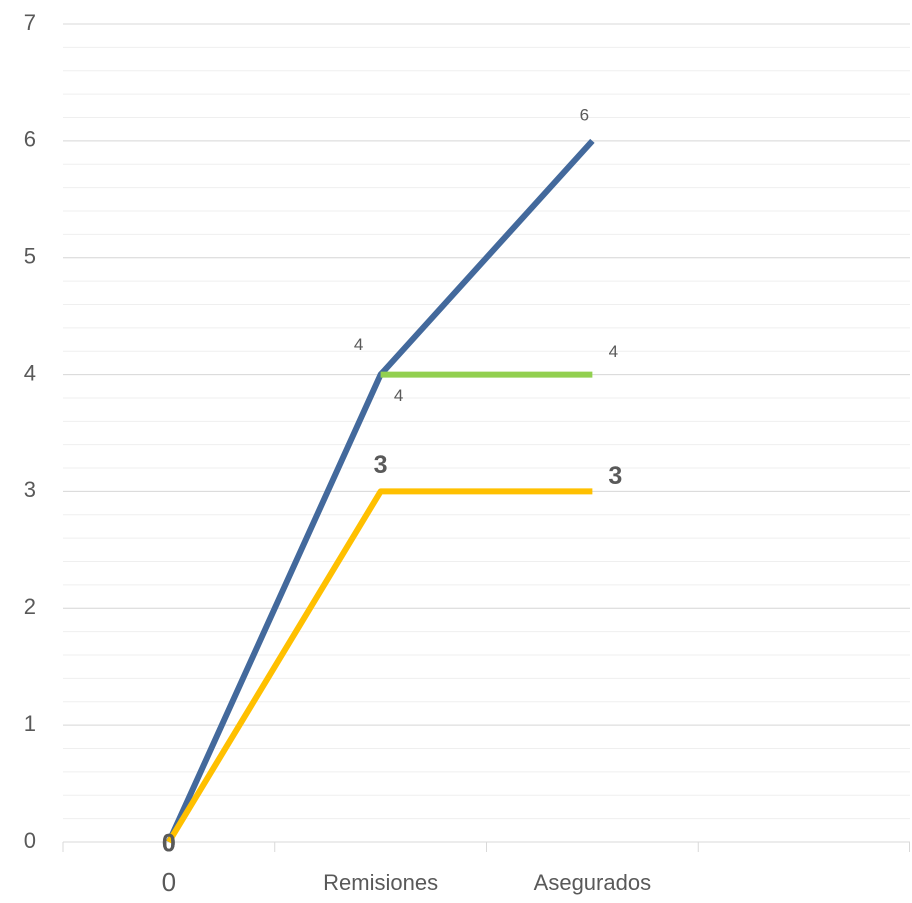  I want to click on data-label: 6, so click(584, 114).